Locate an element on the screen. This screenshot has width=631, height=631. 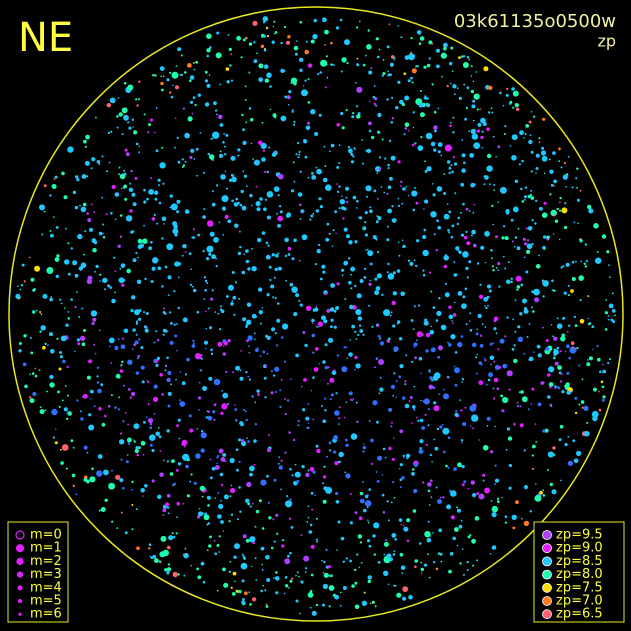
magnitude-swatch is located at coordinates (20, 535).